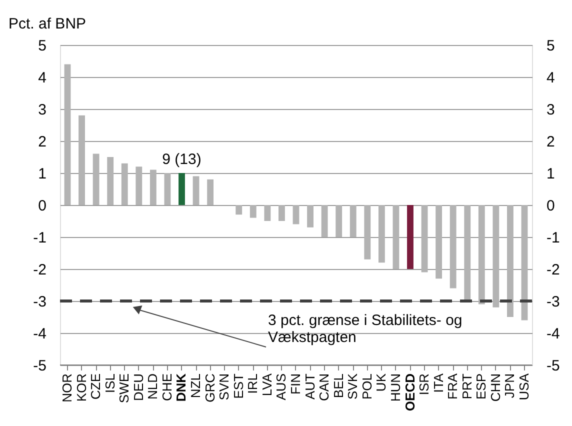 This screenshot has width=572, height=426. What do you see at coordinates (39, 334) in the screenshot?
I see `y-tick-label: -4` at bounding box center [39, 334].